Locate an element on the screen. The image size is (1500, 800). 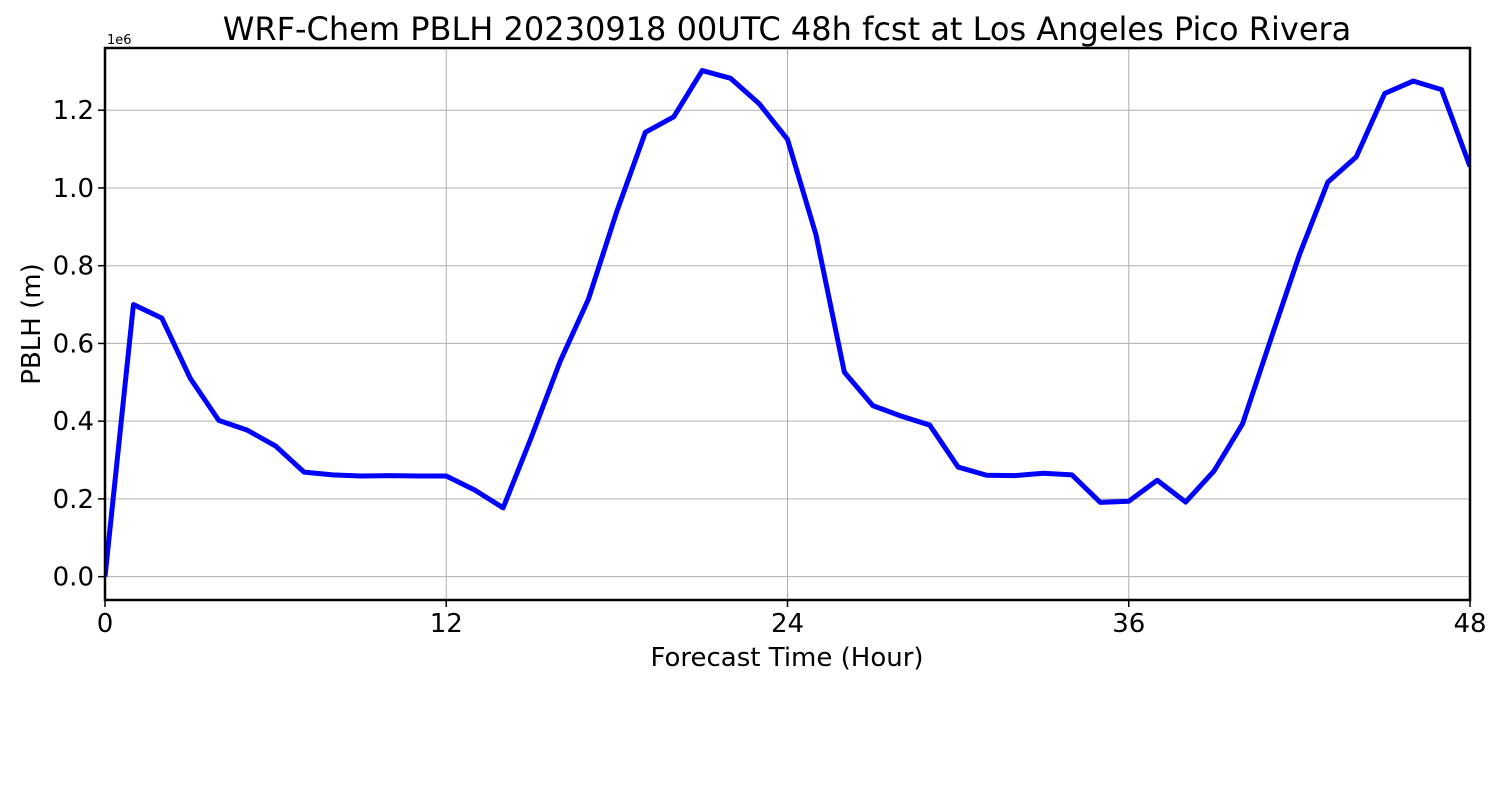
y-axis-offset-label: 1e6 is located at coordinates (119, 40).